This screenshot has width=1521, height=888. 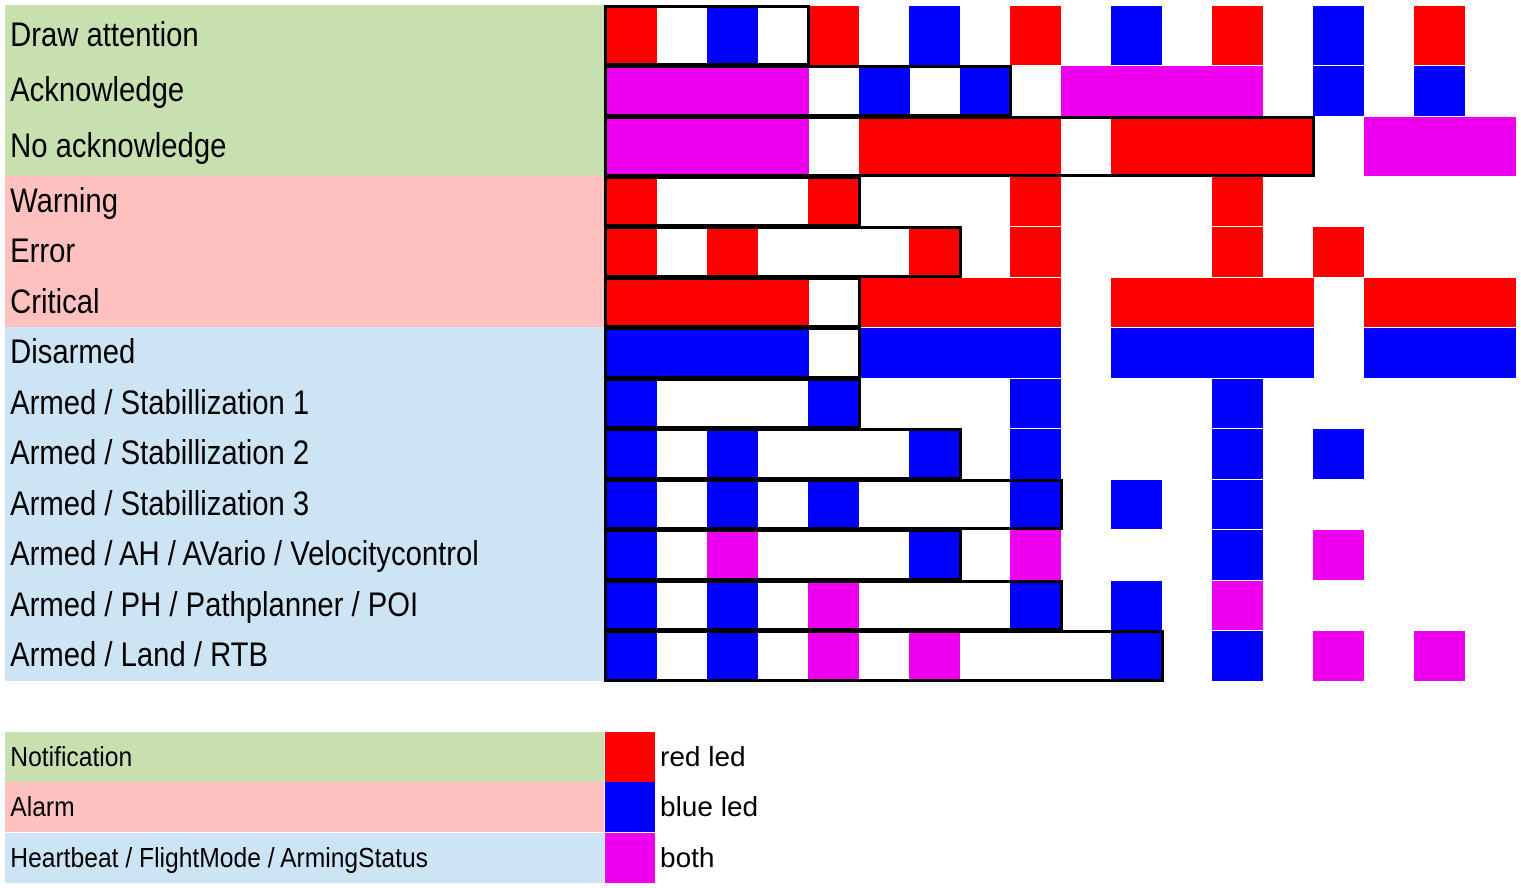 I want to click on legend-swatch-label: blue led, so click(x=709, y=806).